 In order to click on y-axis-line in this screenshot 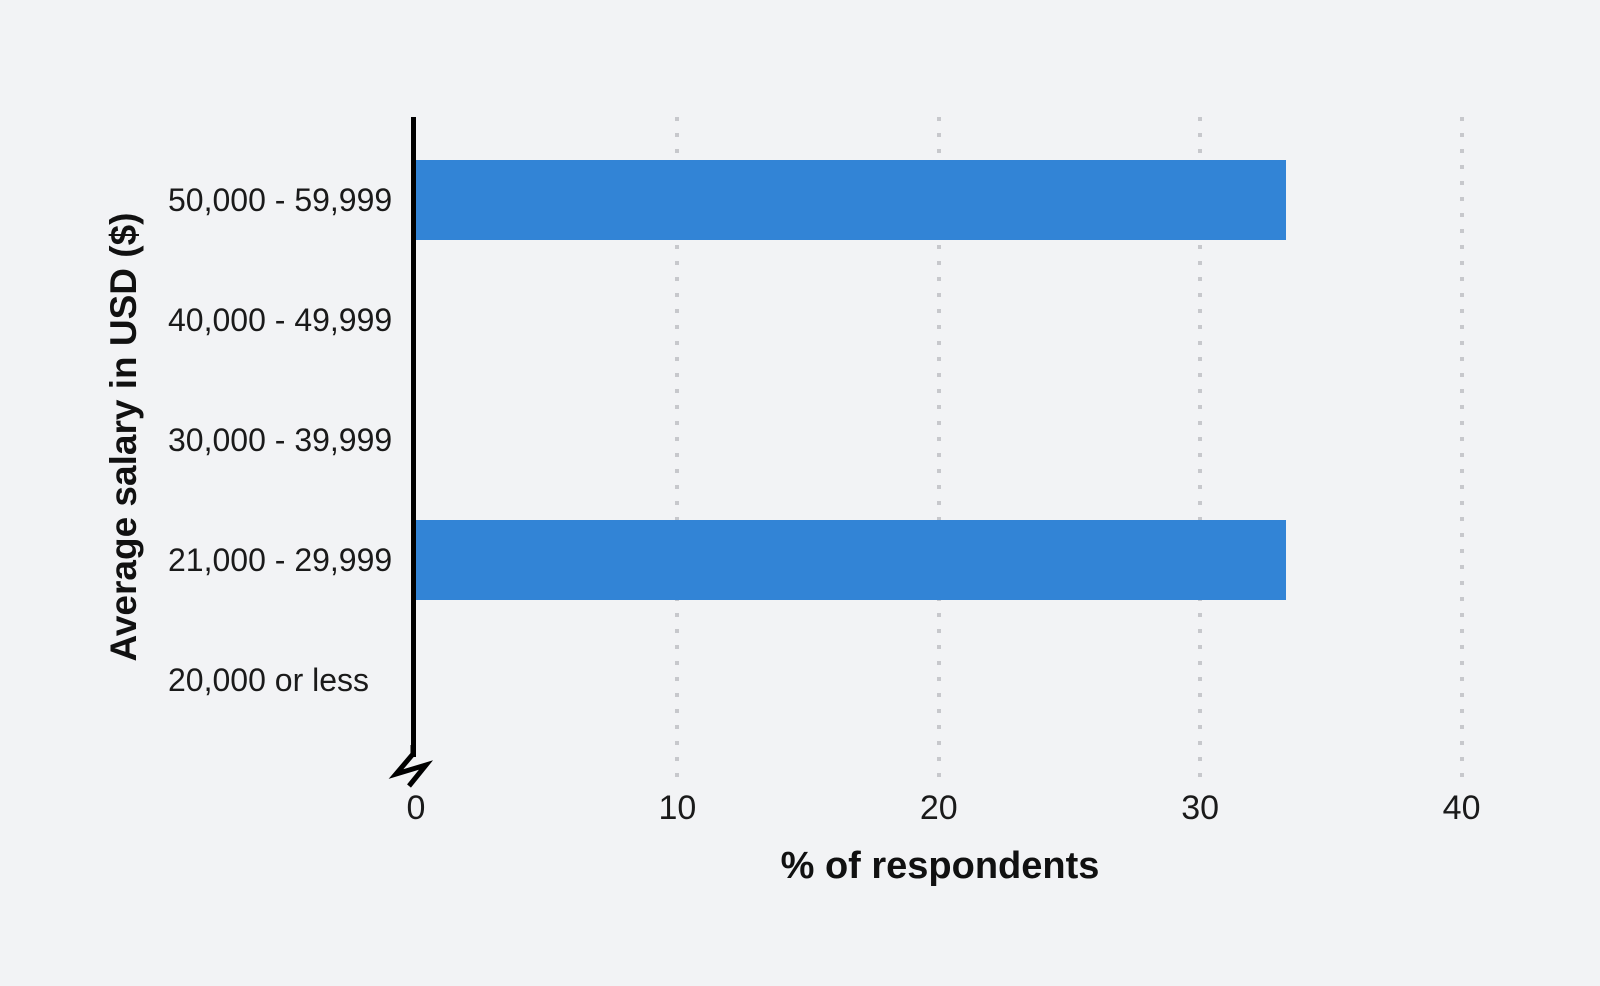, I will do `click(413, 437)`.